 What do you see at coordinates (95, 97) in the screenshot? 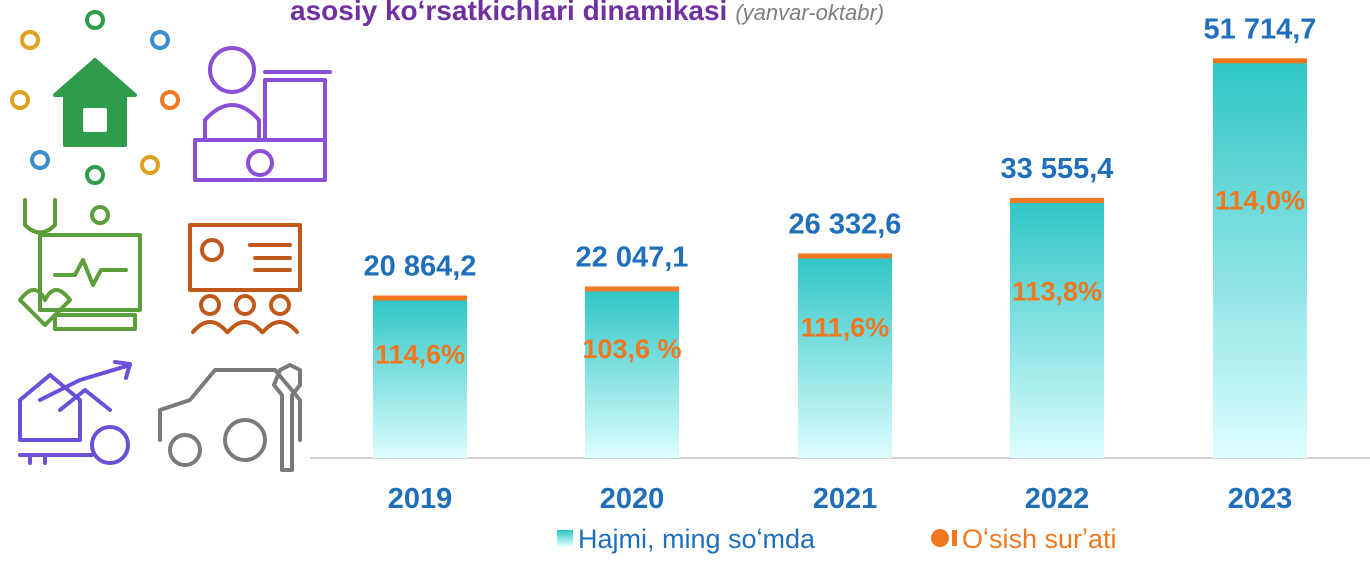
I see `house-icon` at bounding box center [95, 97].